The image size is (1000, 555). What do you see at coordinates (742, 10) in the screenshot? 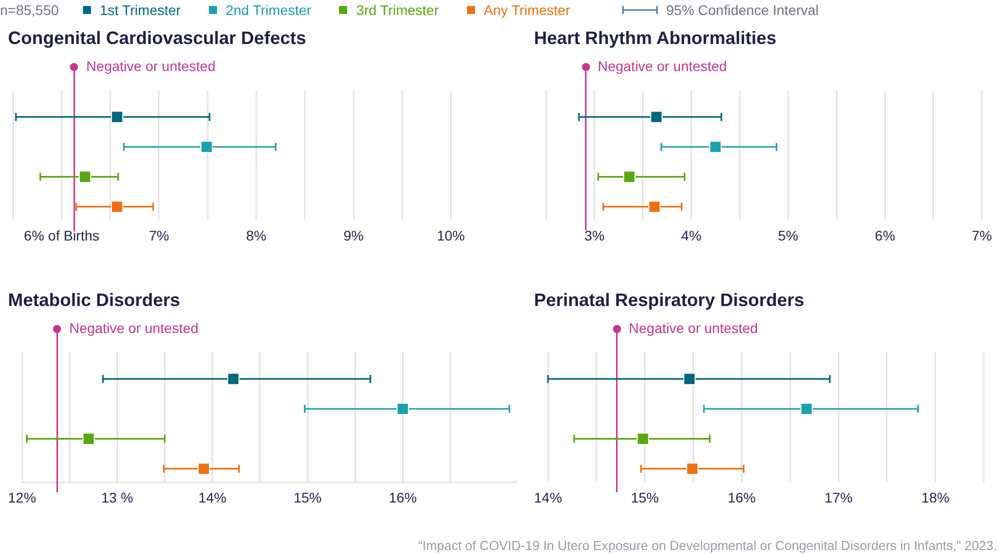
I see `text: 95% Confidence Interval` at bounding box center [742, 10].